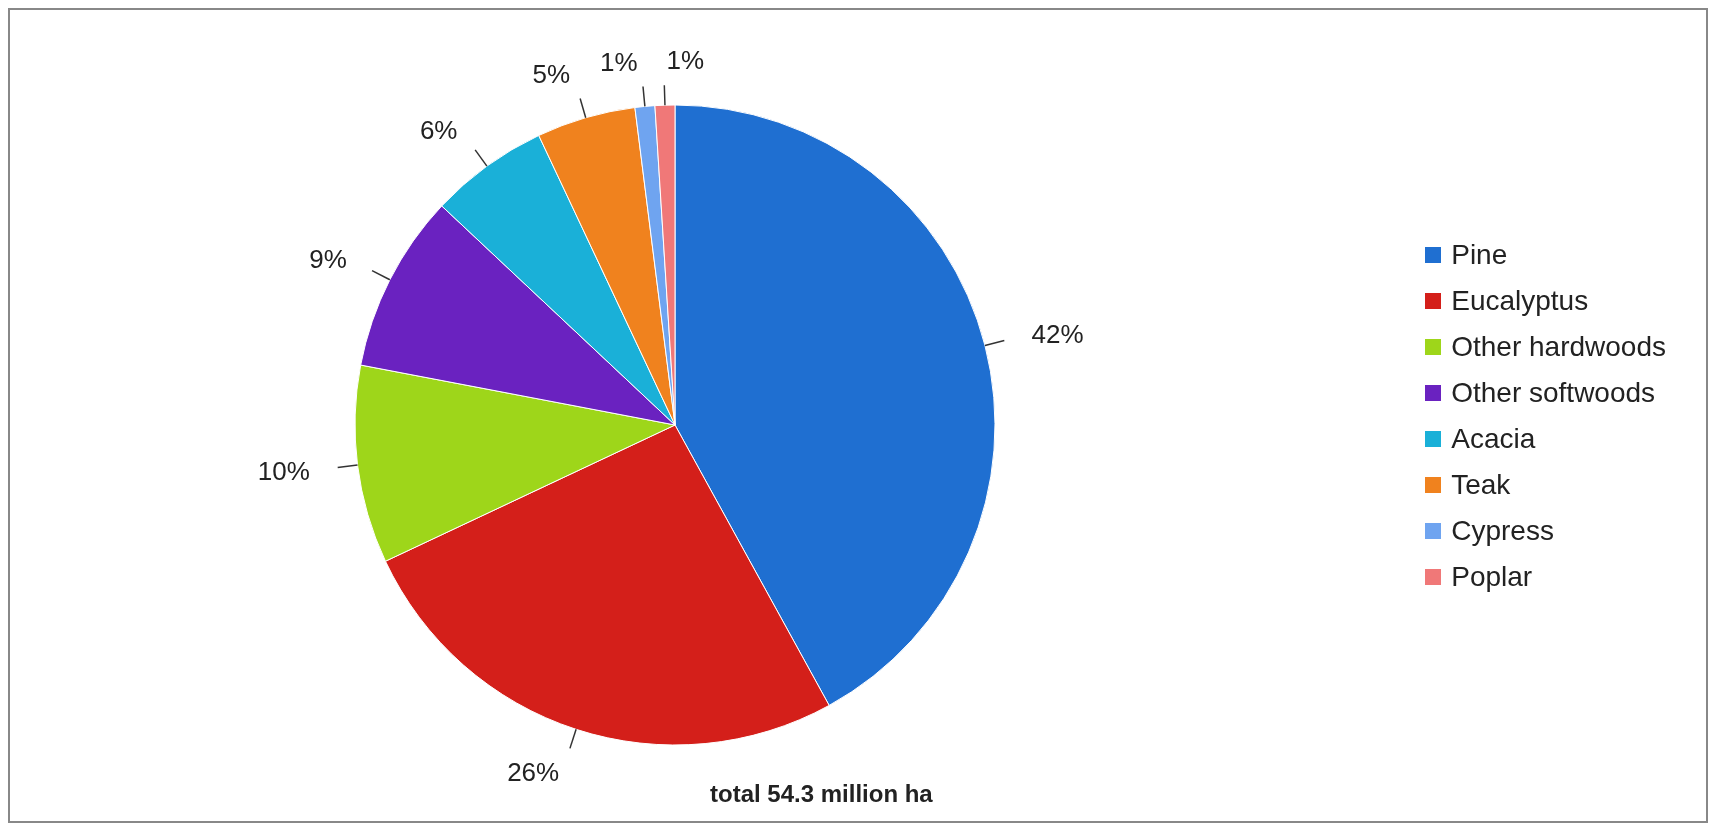  I want to click on data-label: 9%, so click(328, 259).